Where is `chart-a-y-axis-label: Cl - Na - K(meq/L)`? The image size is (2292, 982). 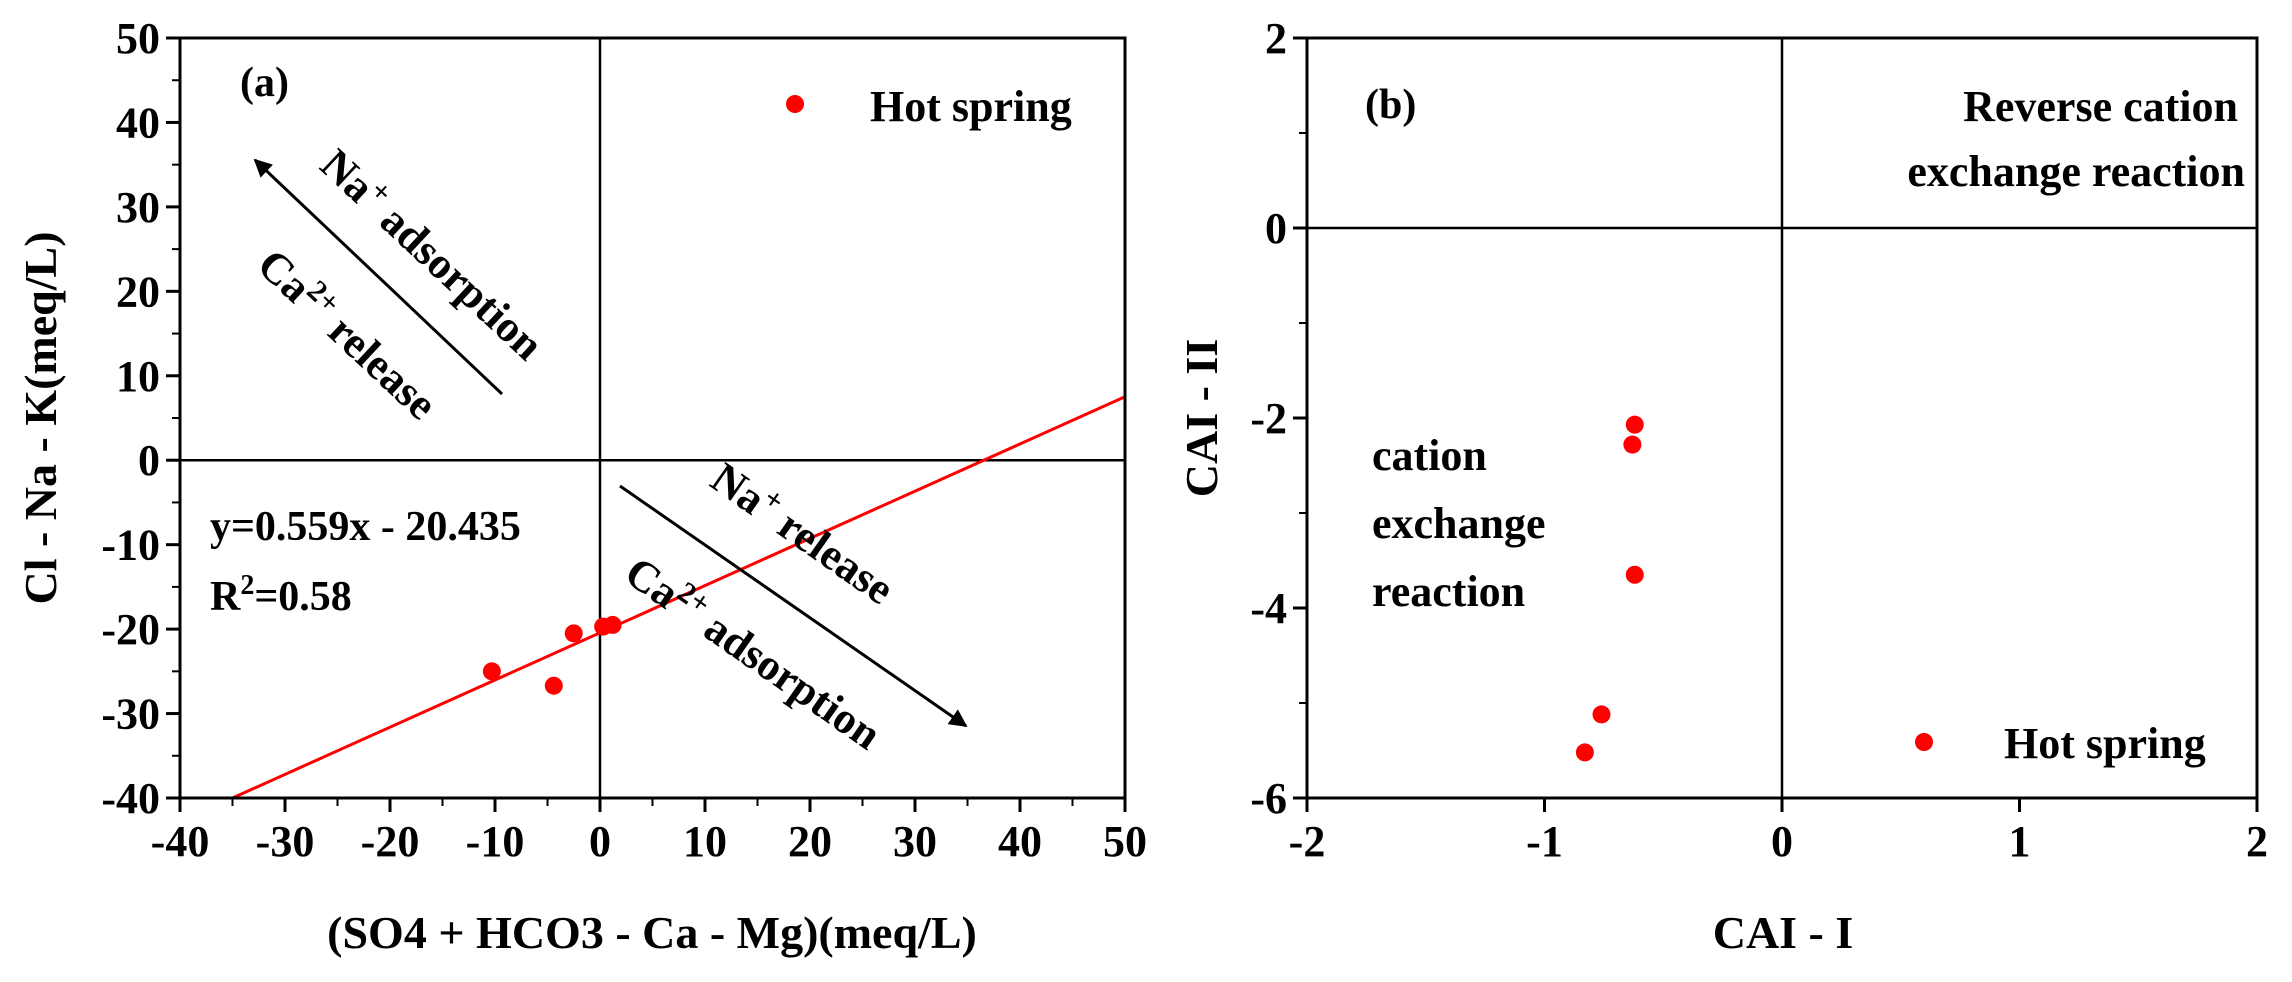
chart-a-y-axis-label: Cl - Na - K(meq/L) is located at coordinates (40, 417).